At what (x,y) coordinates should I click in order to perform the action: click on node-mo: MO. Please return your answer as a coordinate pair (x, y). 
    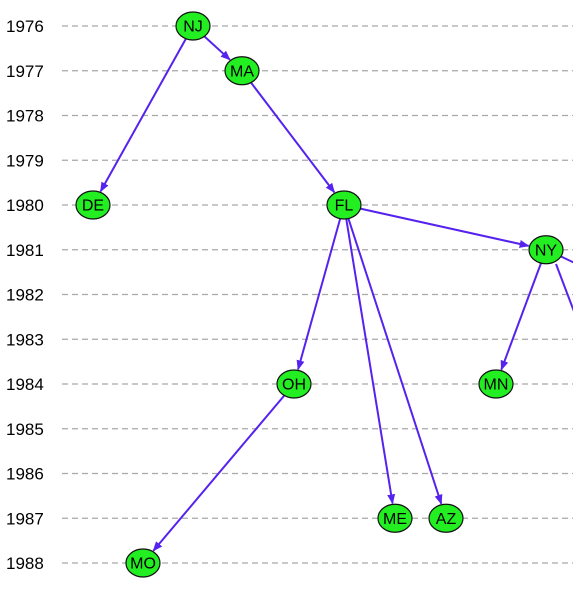
    Looking at the image, I should click on (143, 563).